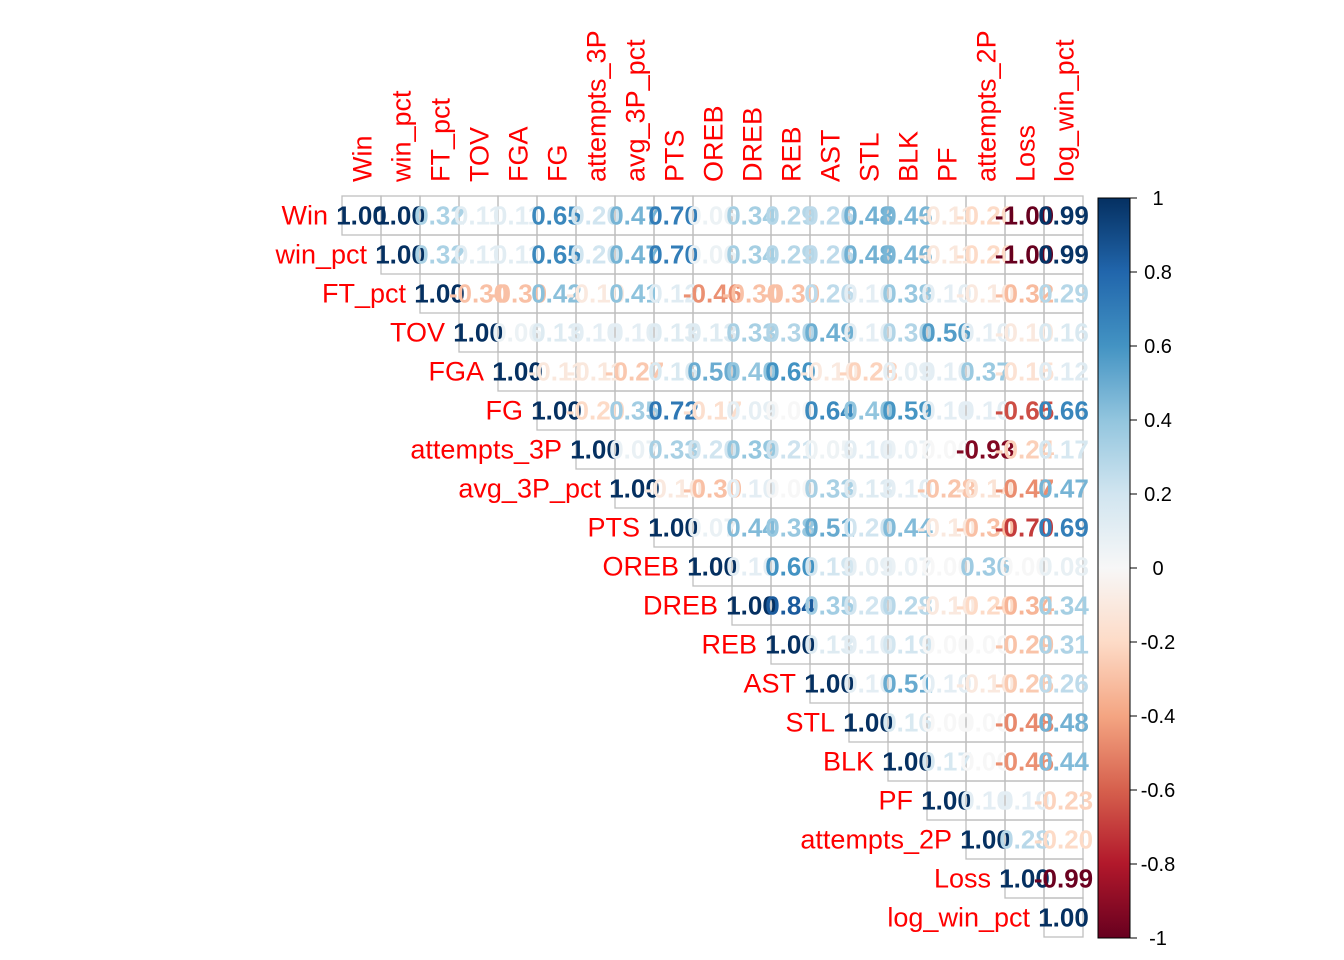 The width and height of the screenshot is (1344, 960). What do you see at coordinates (947, 216) in the screenshot?
I see `coef-Win-PF: -0.11` at bounding box center [947, 216].